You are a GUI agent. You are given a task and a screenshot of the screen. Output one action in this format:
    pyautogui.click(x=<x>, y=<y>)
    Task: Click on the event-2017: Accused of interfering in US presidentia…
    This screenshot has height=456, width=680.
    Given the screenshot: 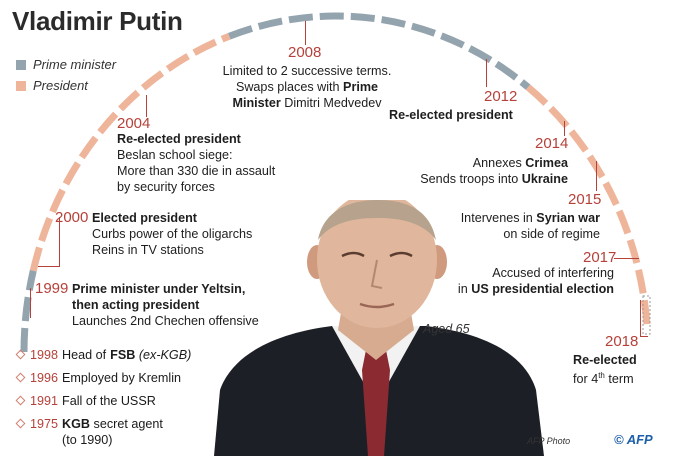 What is the action you would take?
    pyautogui.click(x=514, y=281)
    